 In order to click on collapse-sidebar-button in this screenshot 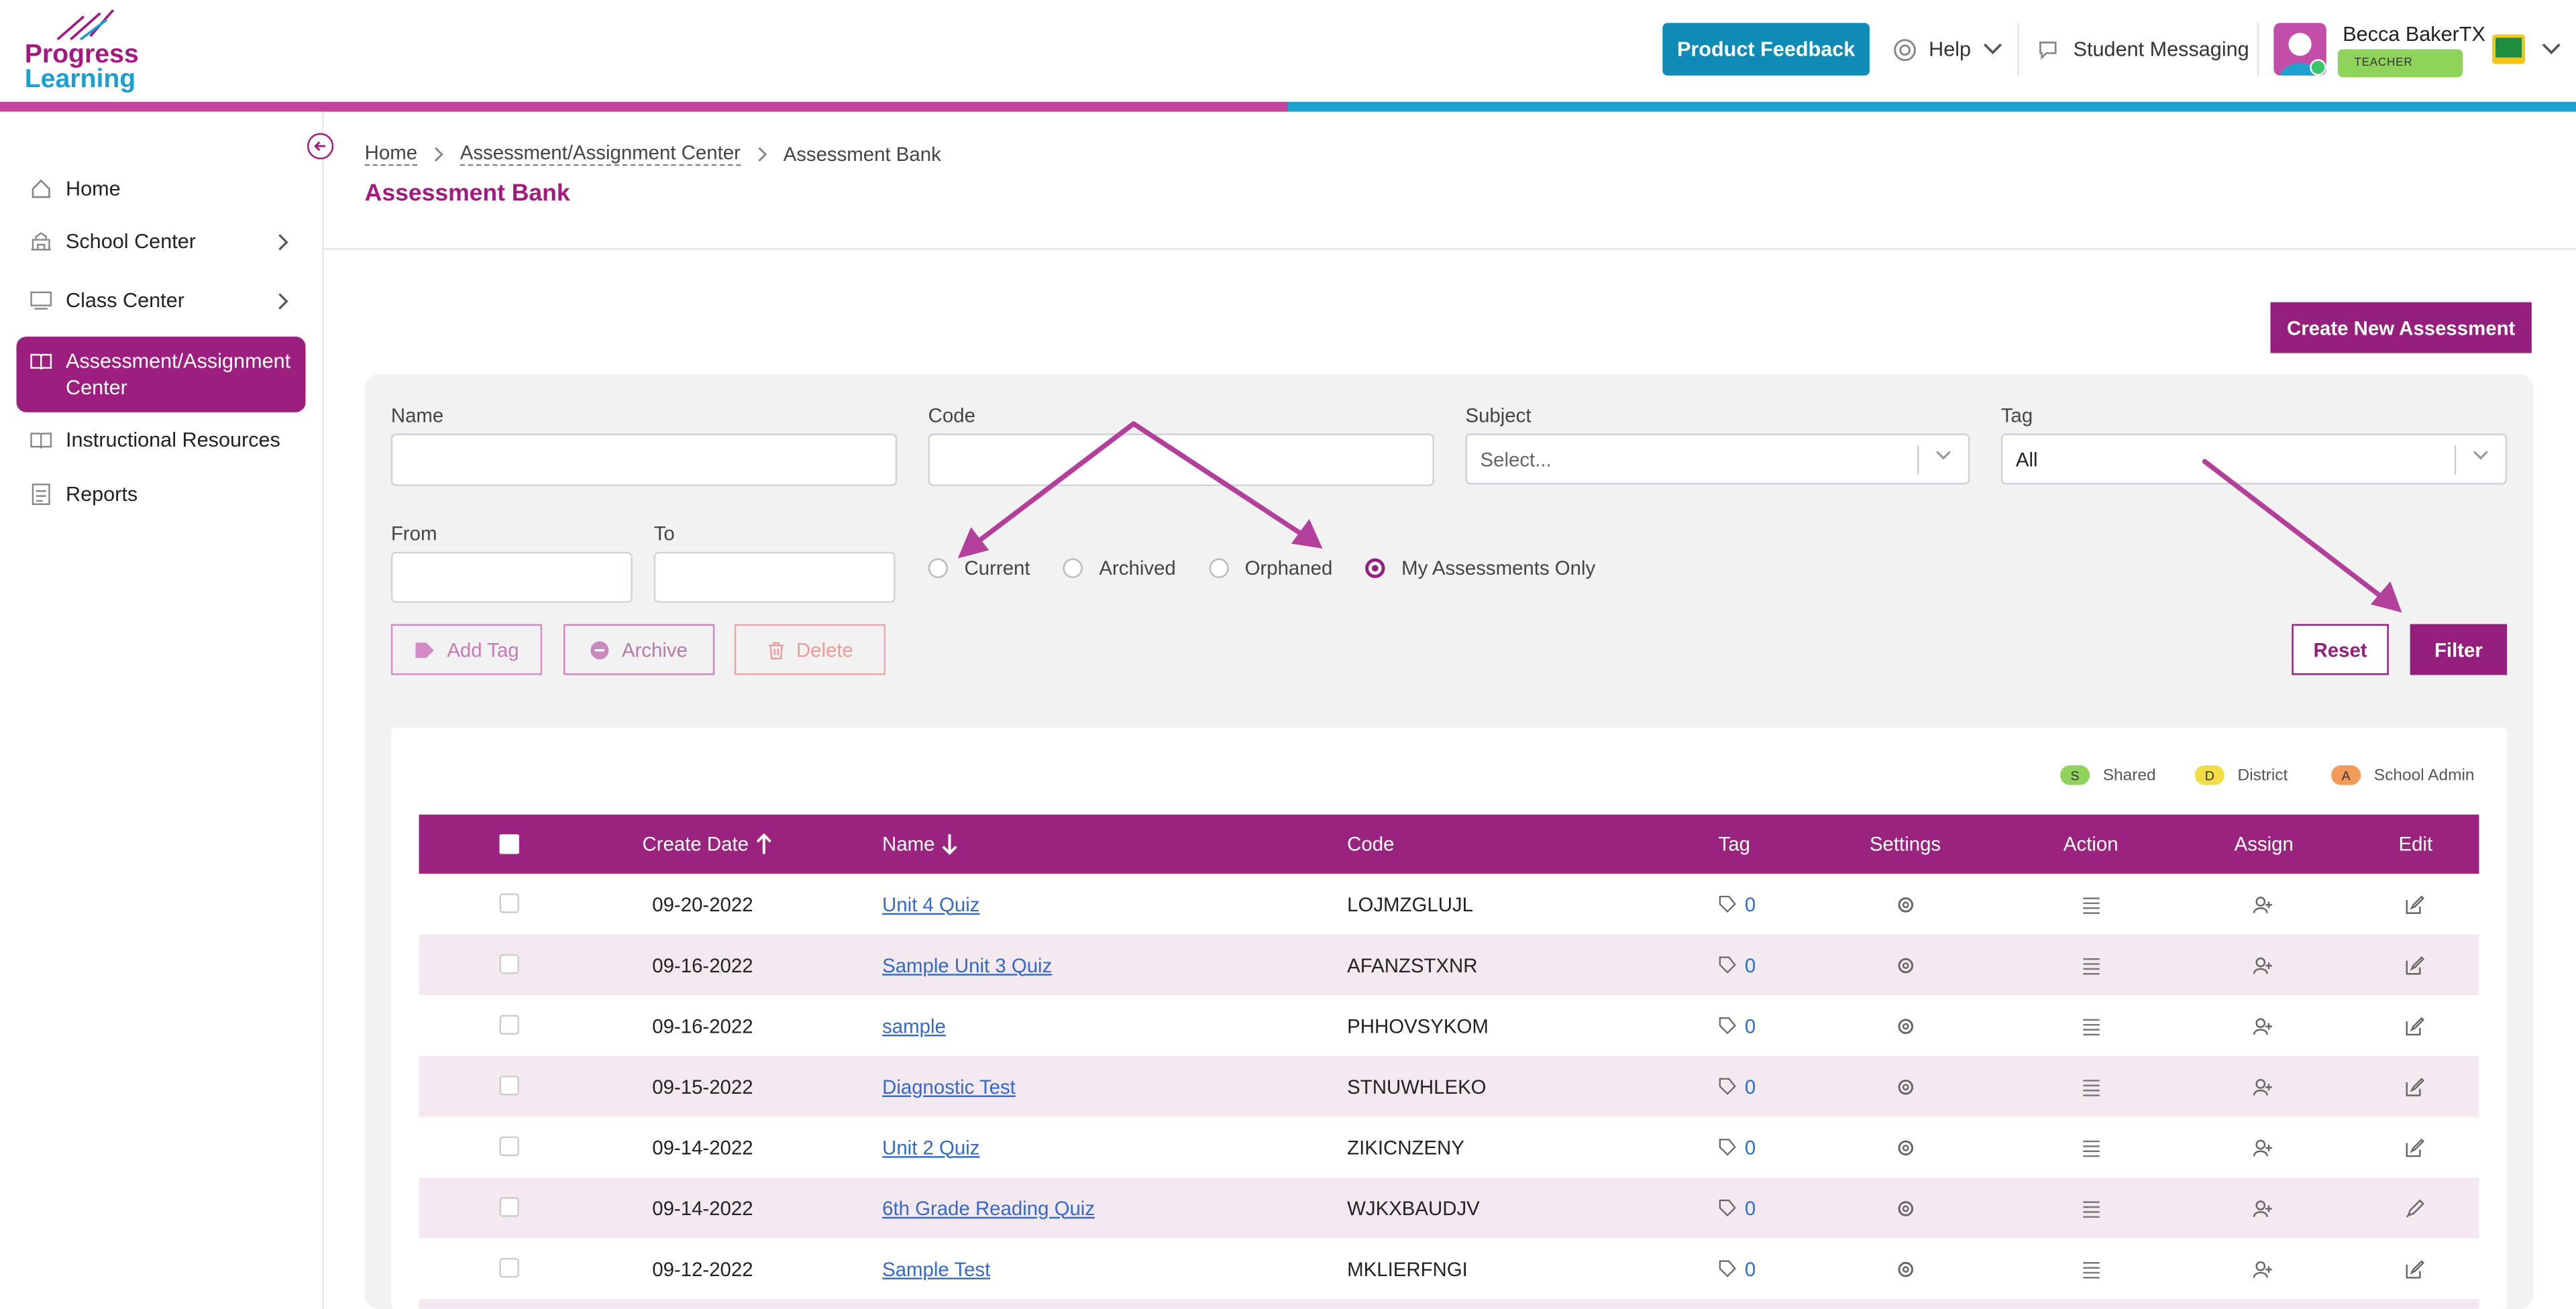, I will do `click(320, 147)`.